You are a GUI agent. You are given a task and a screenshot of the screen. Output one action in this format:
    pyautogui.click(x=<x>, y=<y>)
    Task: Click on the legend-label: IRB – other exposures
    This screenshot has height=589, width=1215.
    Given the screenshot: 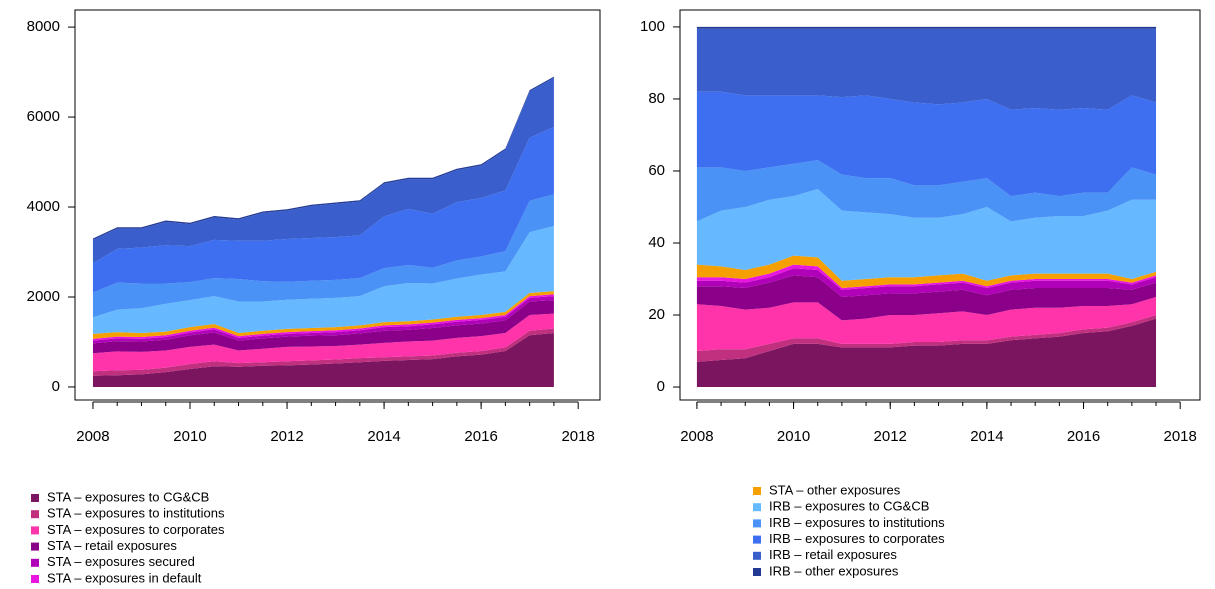 What is the action you would take?
    pyautogui.click(x=834, y=570)
    